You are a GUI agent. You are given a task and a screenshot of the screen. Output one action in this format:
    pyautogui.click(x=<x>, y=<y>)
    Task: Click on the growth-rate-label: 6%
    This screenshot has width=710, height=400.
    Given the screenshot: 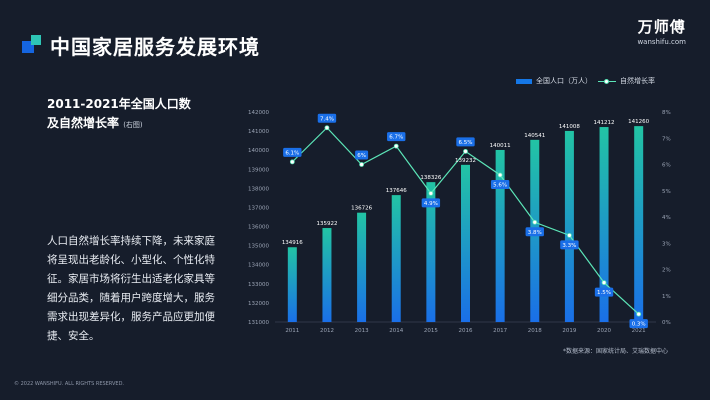 What is the action you would take?
    pyautogui.click(x=361, y=156)
    